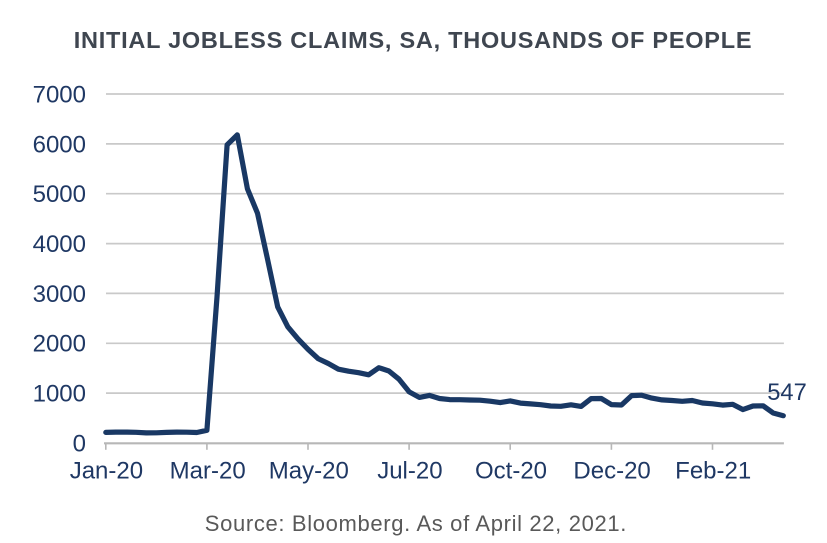 The height and width of the screenshot is (543, 827). What do you see at coordinates (511, 470) in the screenshot?
I see `svg-text: Oct-20` at bounding box center [511, 470].